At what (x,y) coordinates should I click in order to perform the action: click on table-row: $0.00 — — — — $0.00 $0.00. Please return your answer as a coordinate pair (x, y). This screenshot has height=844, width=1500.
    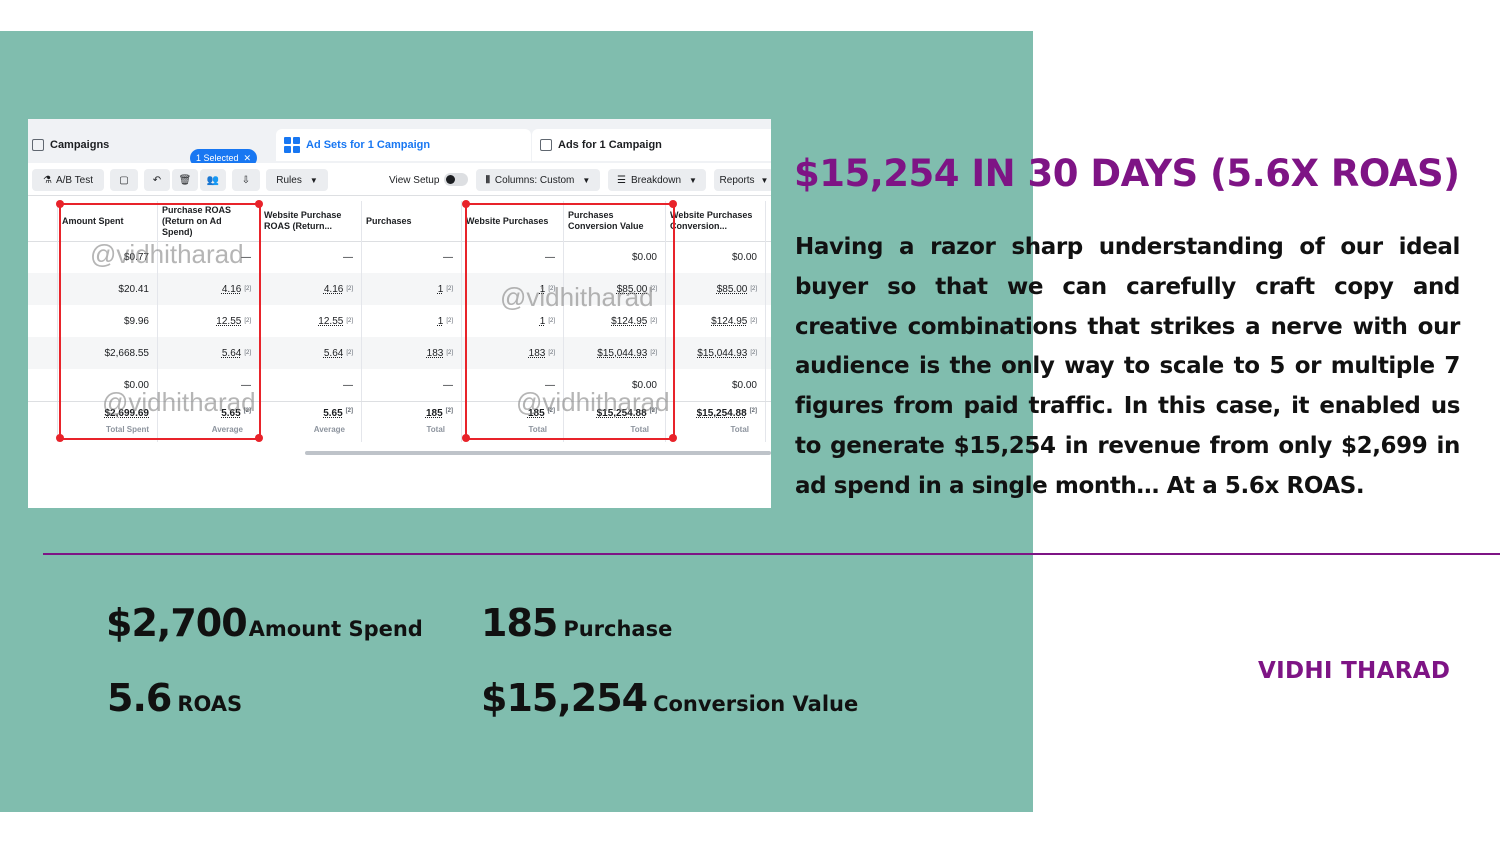
    Looking at the image, I should click on (399, 385).